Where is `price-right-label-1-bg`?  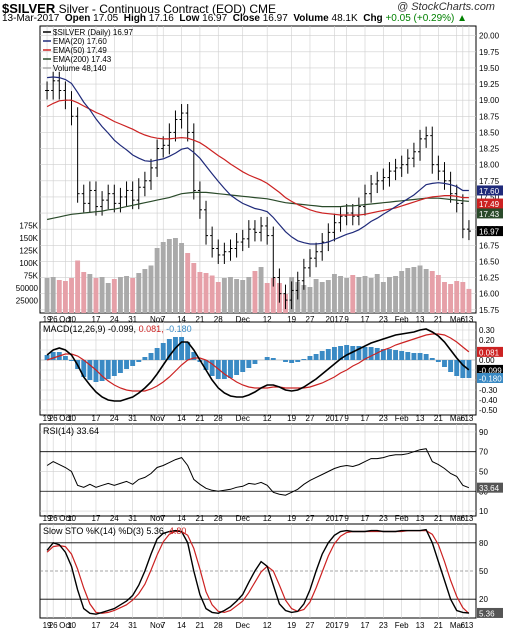 price-right-label-1-bg is located at coordinates (490, 203).